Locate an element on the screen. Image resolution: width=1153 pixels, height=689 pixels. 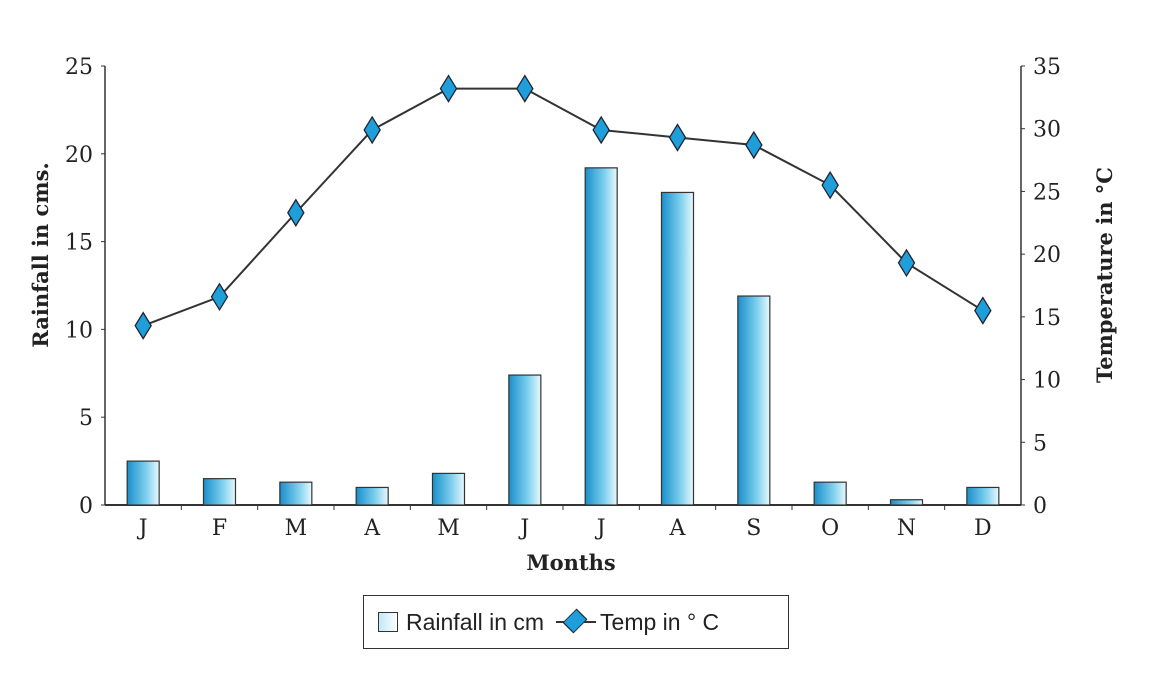
legend: Rainfall in cm Temp in ° C is located at coordinates (576, 622).